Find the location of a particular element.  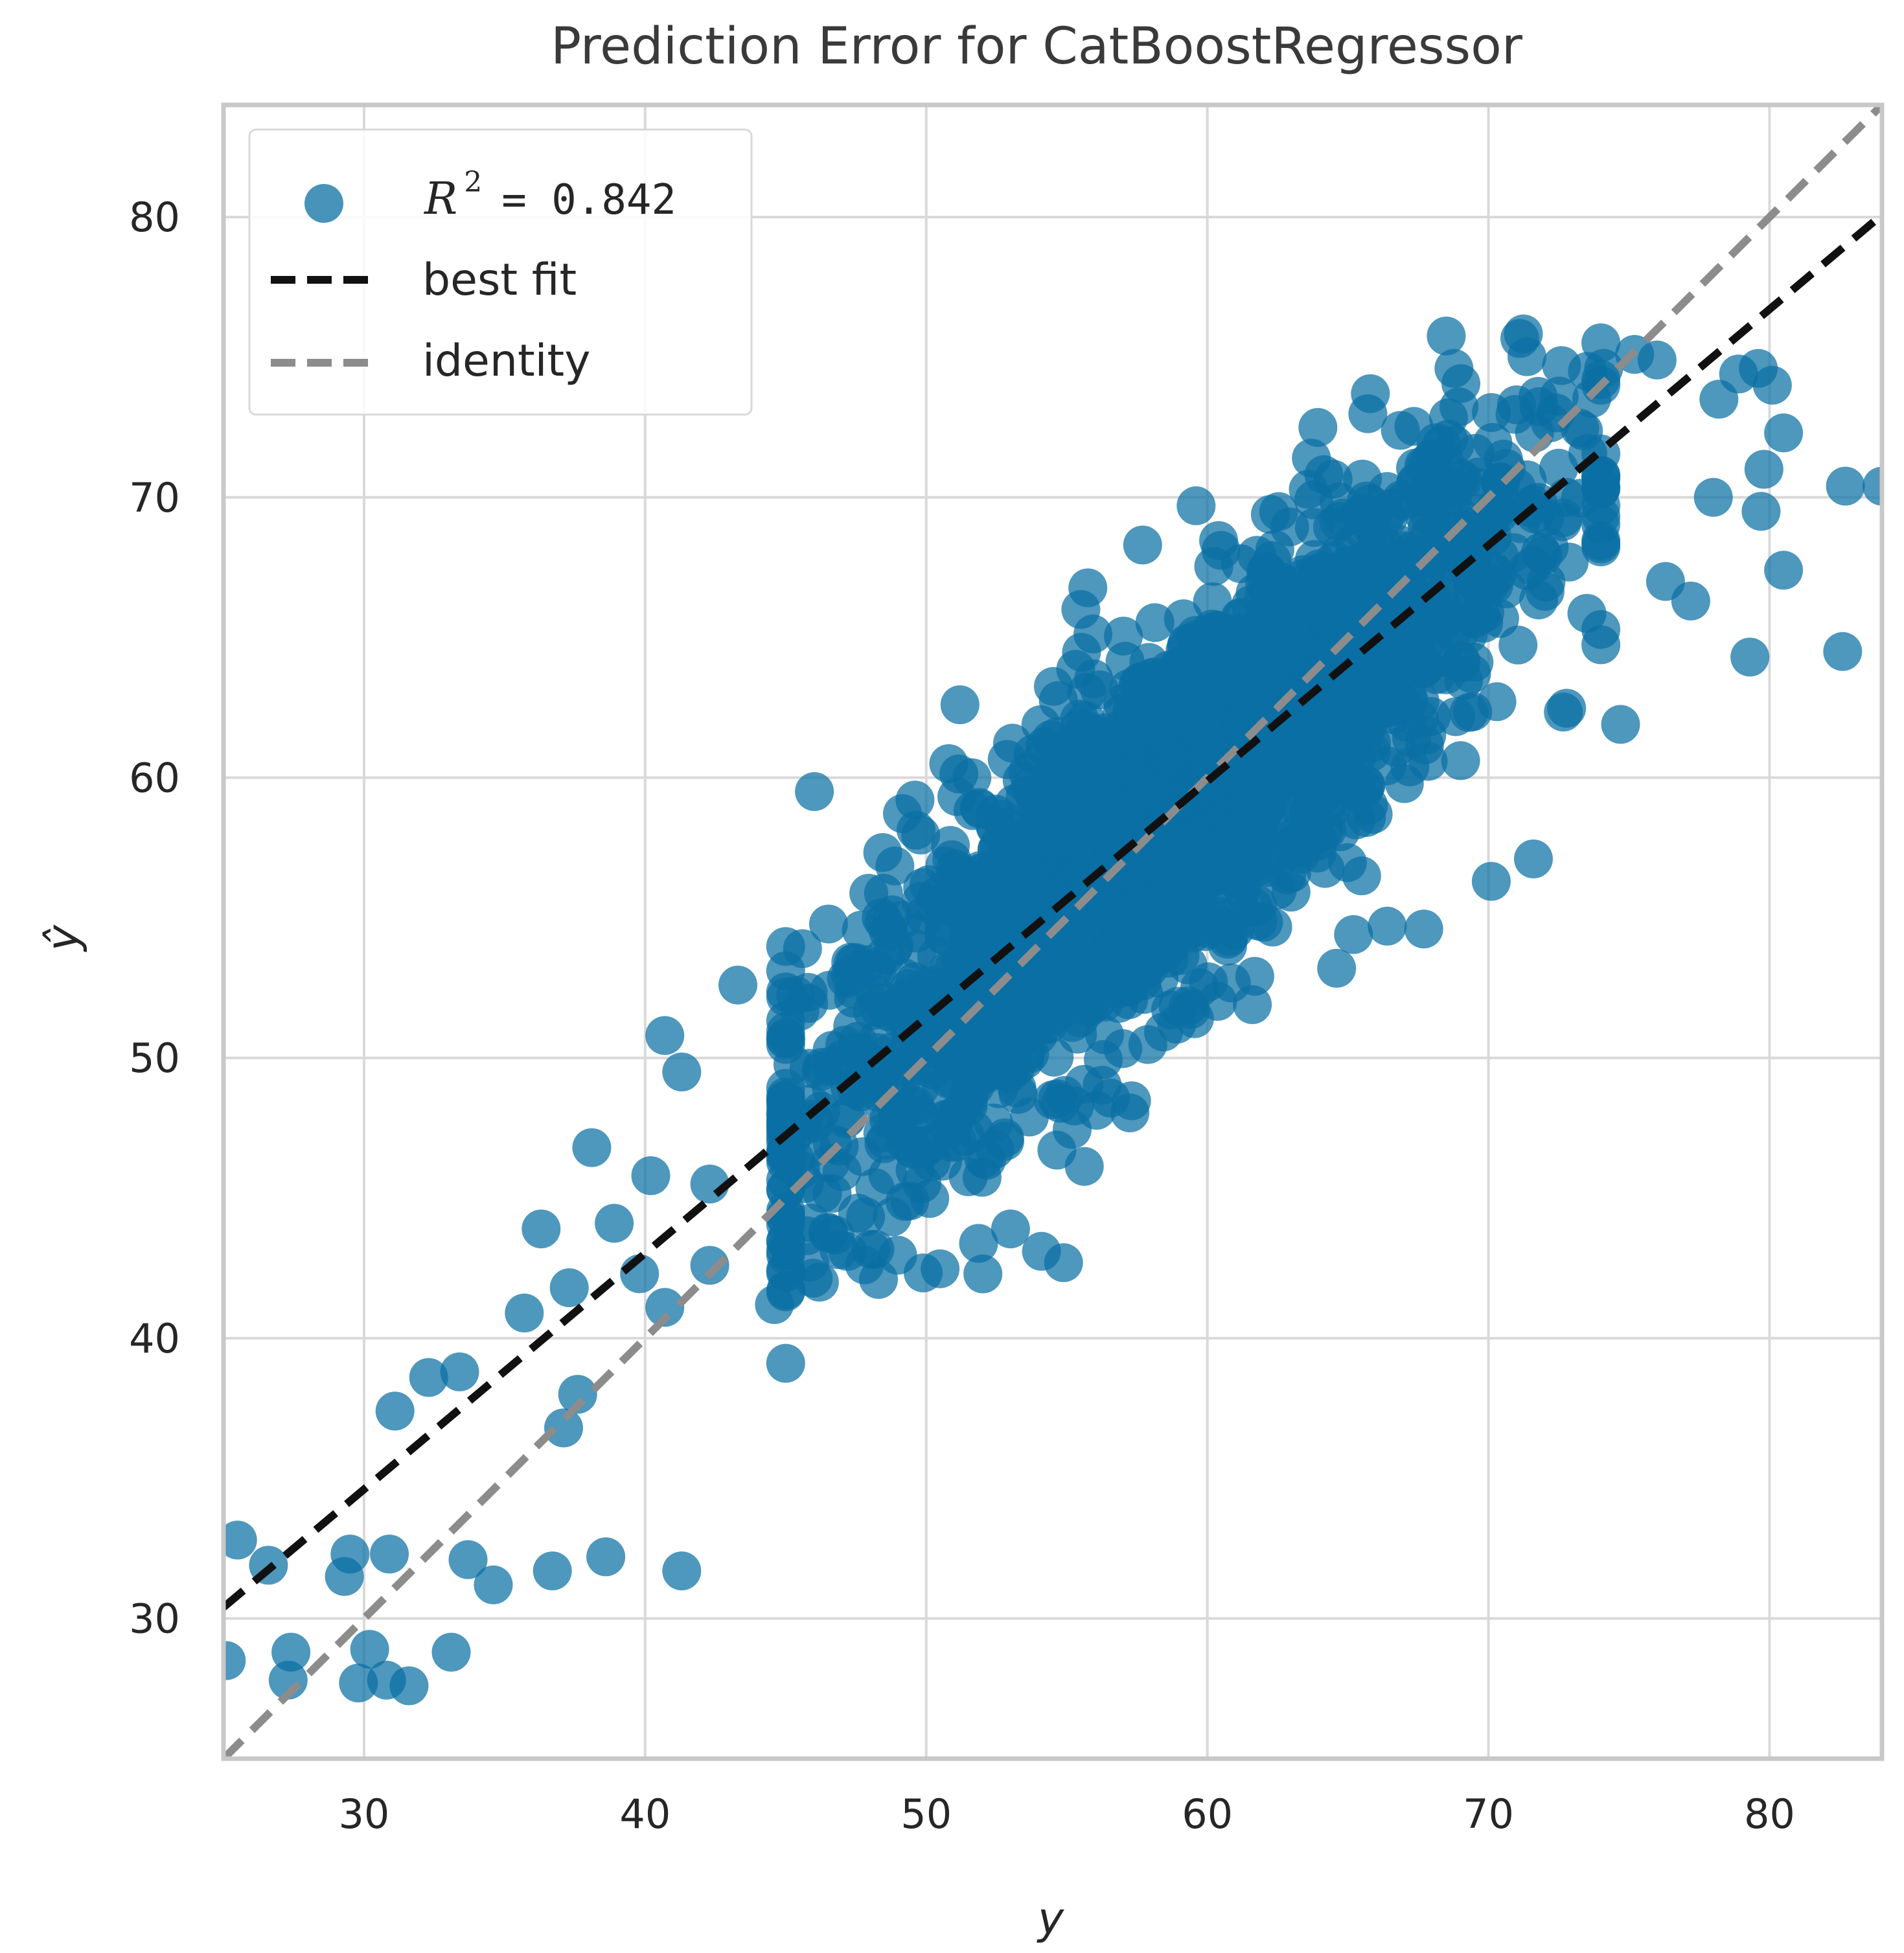

legend-box is located at coordinates (501, 272).